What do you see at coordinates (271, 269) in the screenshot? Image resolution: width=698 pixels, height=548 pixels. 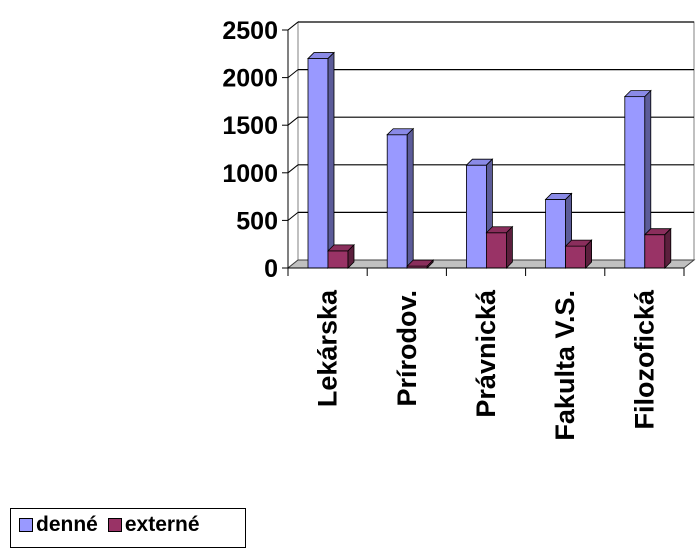 I see `y-tick-label: 0` at bounding box center [271, 269].